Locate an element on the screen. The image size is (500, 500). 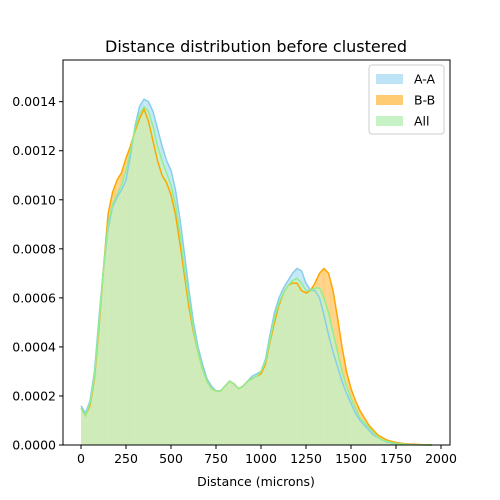
x-axis-ticks: 0 250 500 750 1000 1250 1500 1750 2000 is located at coordinates (267, 455).